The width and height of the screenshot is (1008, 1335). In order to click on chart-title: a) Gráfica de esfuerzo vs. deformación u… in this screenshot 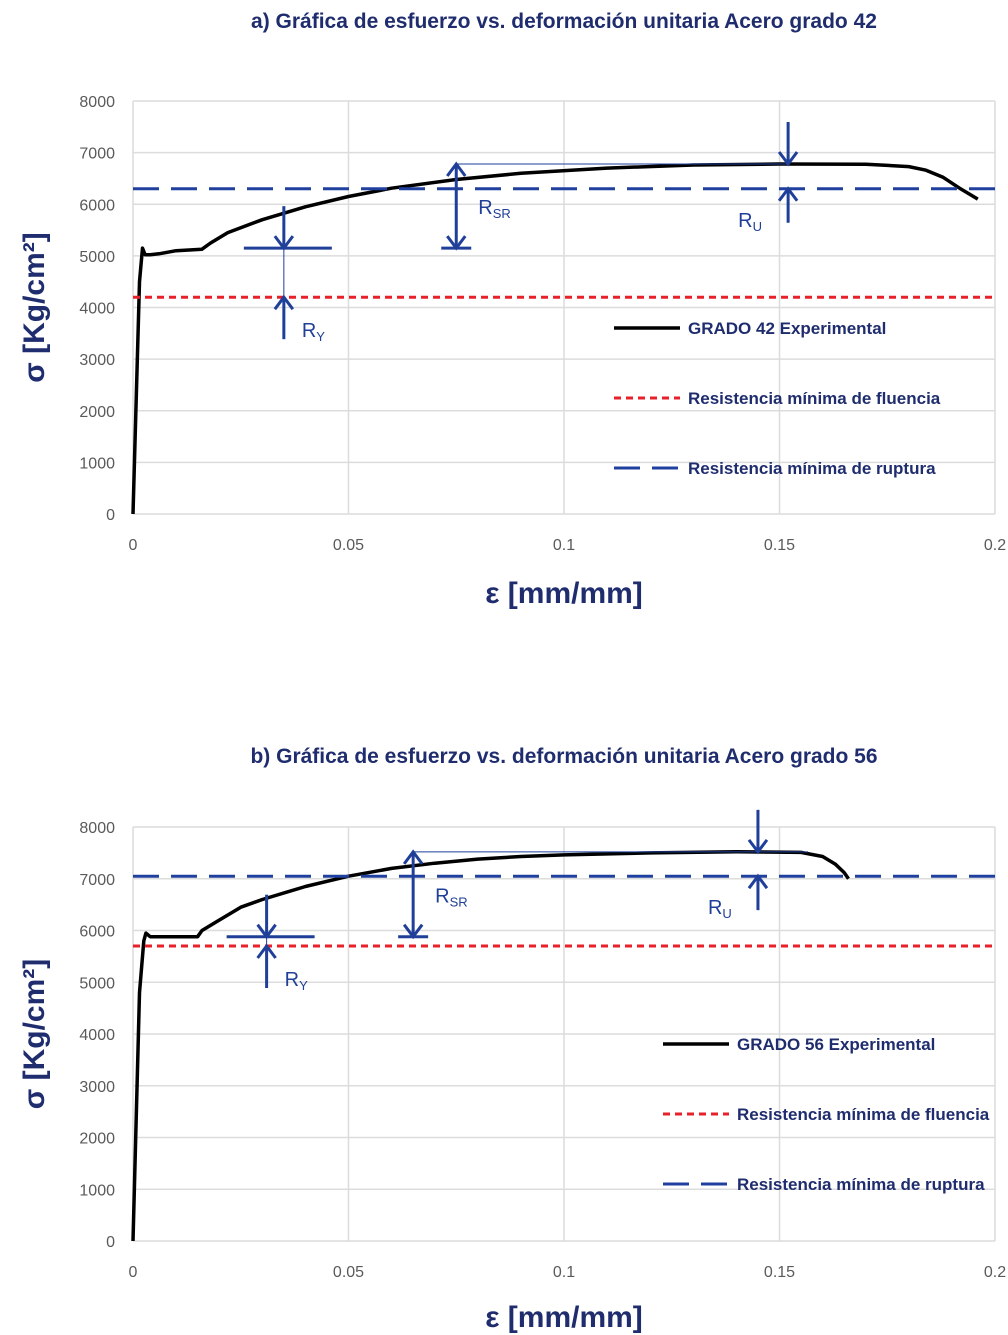, I will do `click(564, 21)`.